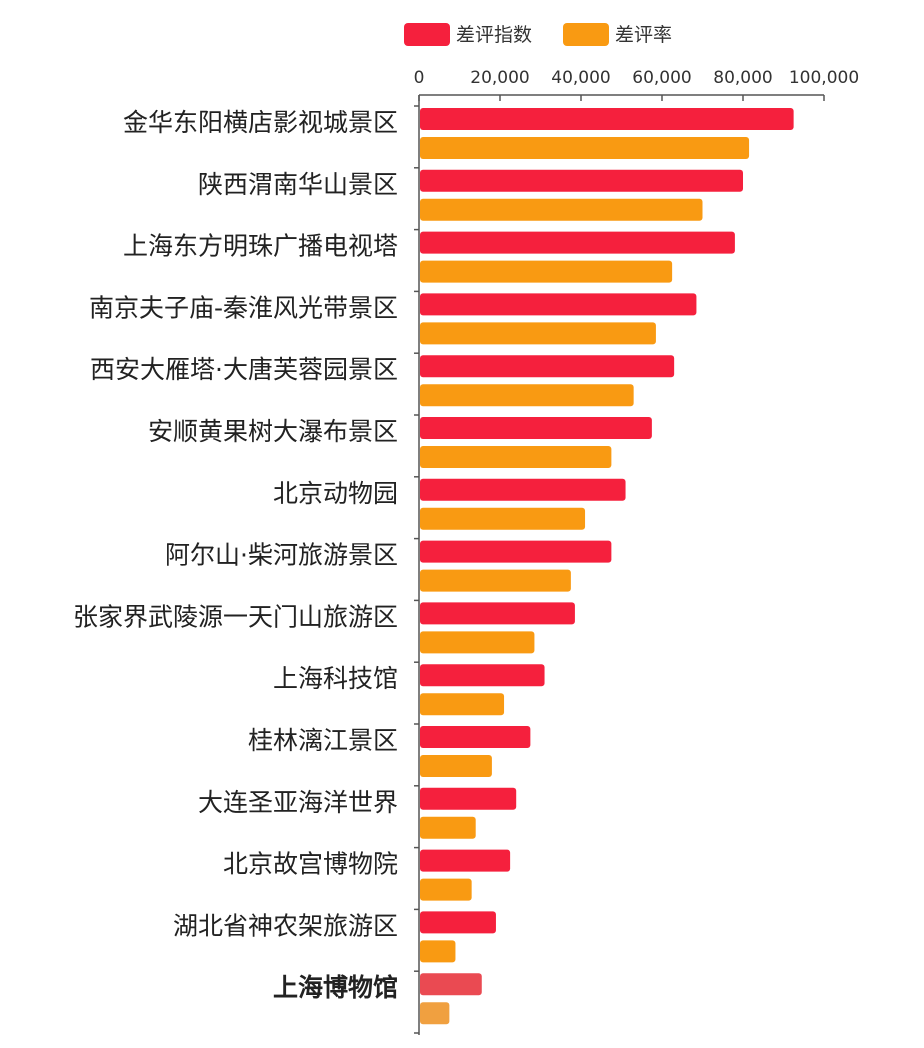 This screenshot has height=1048, width=924. What do you see at coordinates (643, 35) in the screenshot?
I see `legend-label-2: 差评率` at bounding box center [643, 35].